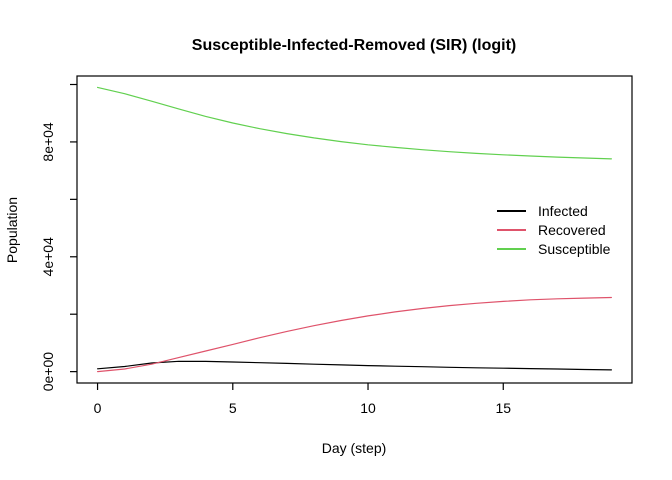 Image resolution: width=672 pixels, height=480 pixels. I want to click on legend-item-susceptible: Susceptible, so click(554, 249).